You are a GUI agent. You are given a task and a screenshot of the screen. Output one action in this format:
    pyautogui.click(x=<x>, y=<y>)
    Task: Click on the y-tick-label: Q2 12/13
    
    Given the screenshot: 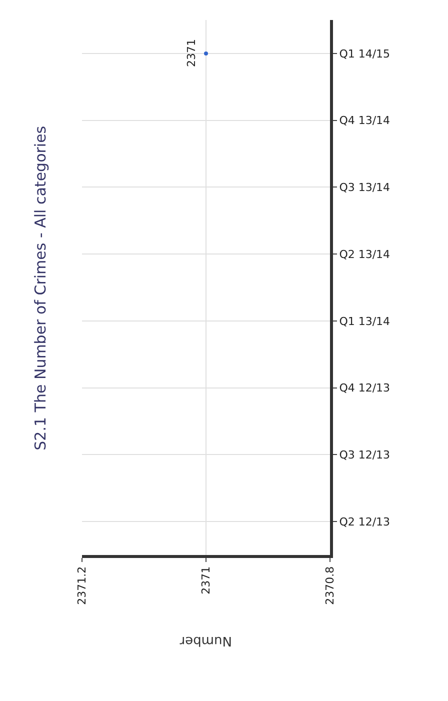 What is the action you would take?
    pyautogui.click(x=364, y=521)
    